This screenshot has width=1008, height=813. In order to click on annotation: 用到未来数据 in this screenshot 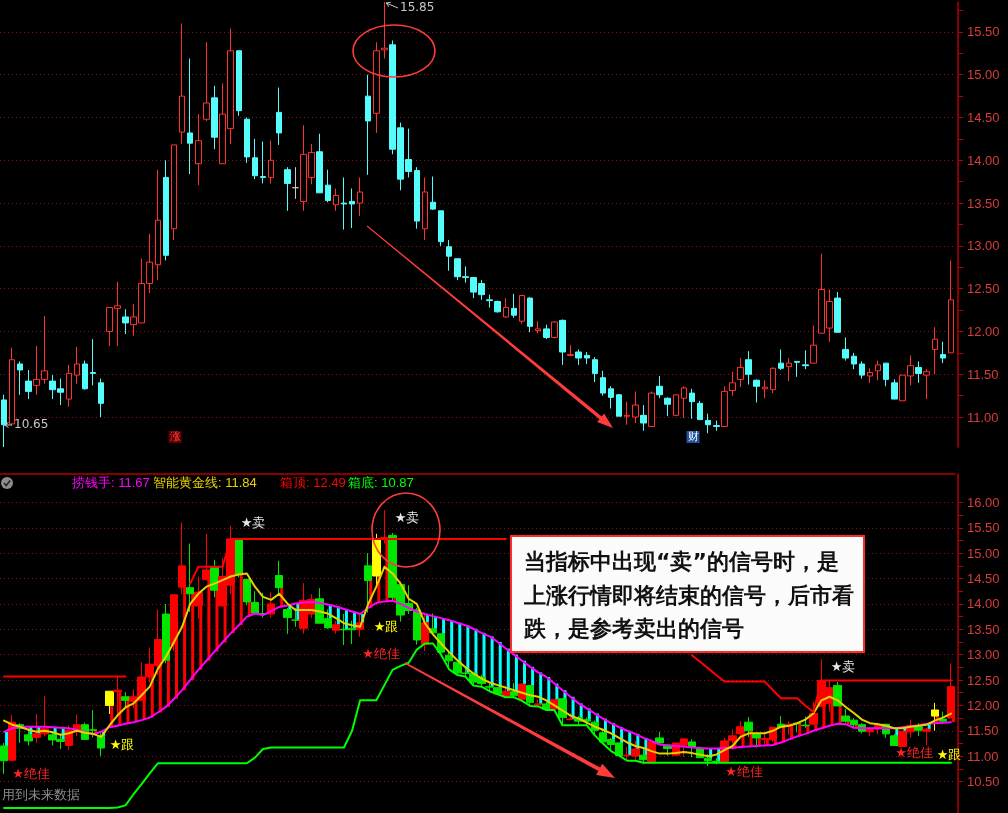, I will do `click(41, 795)`.